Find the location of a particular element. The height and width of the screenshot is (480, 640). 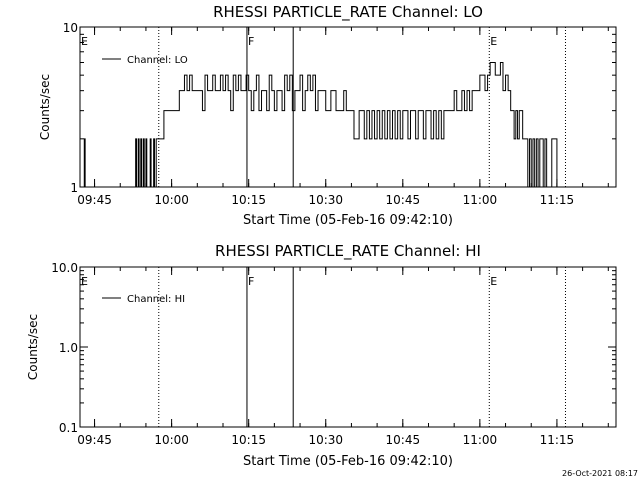

panel-lo-y-tick-label: 1 is located at coordinates (74, 188).